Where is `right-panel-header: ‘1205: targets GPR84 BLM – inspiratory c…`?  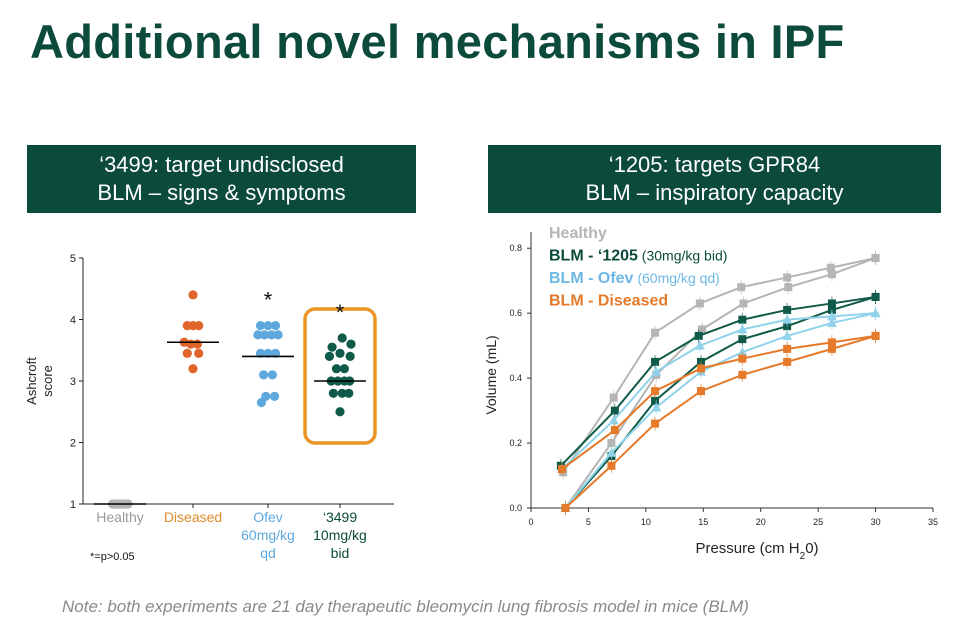
right-panel-header: ‘1205: targets GPR84 BLM – inspiratory c… is located at coordinates (714, 179).